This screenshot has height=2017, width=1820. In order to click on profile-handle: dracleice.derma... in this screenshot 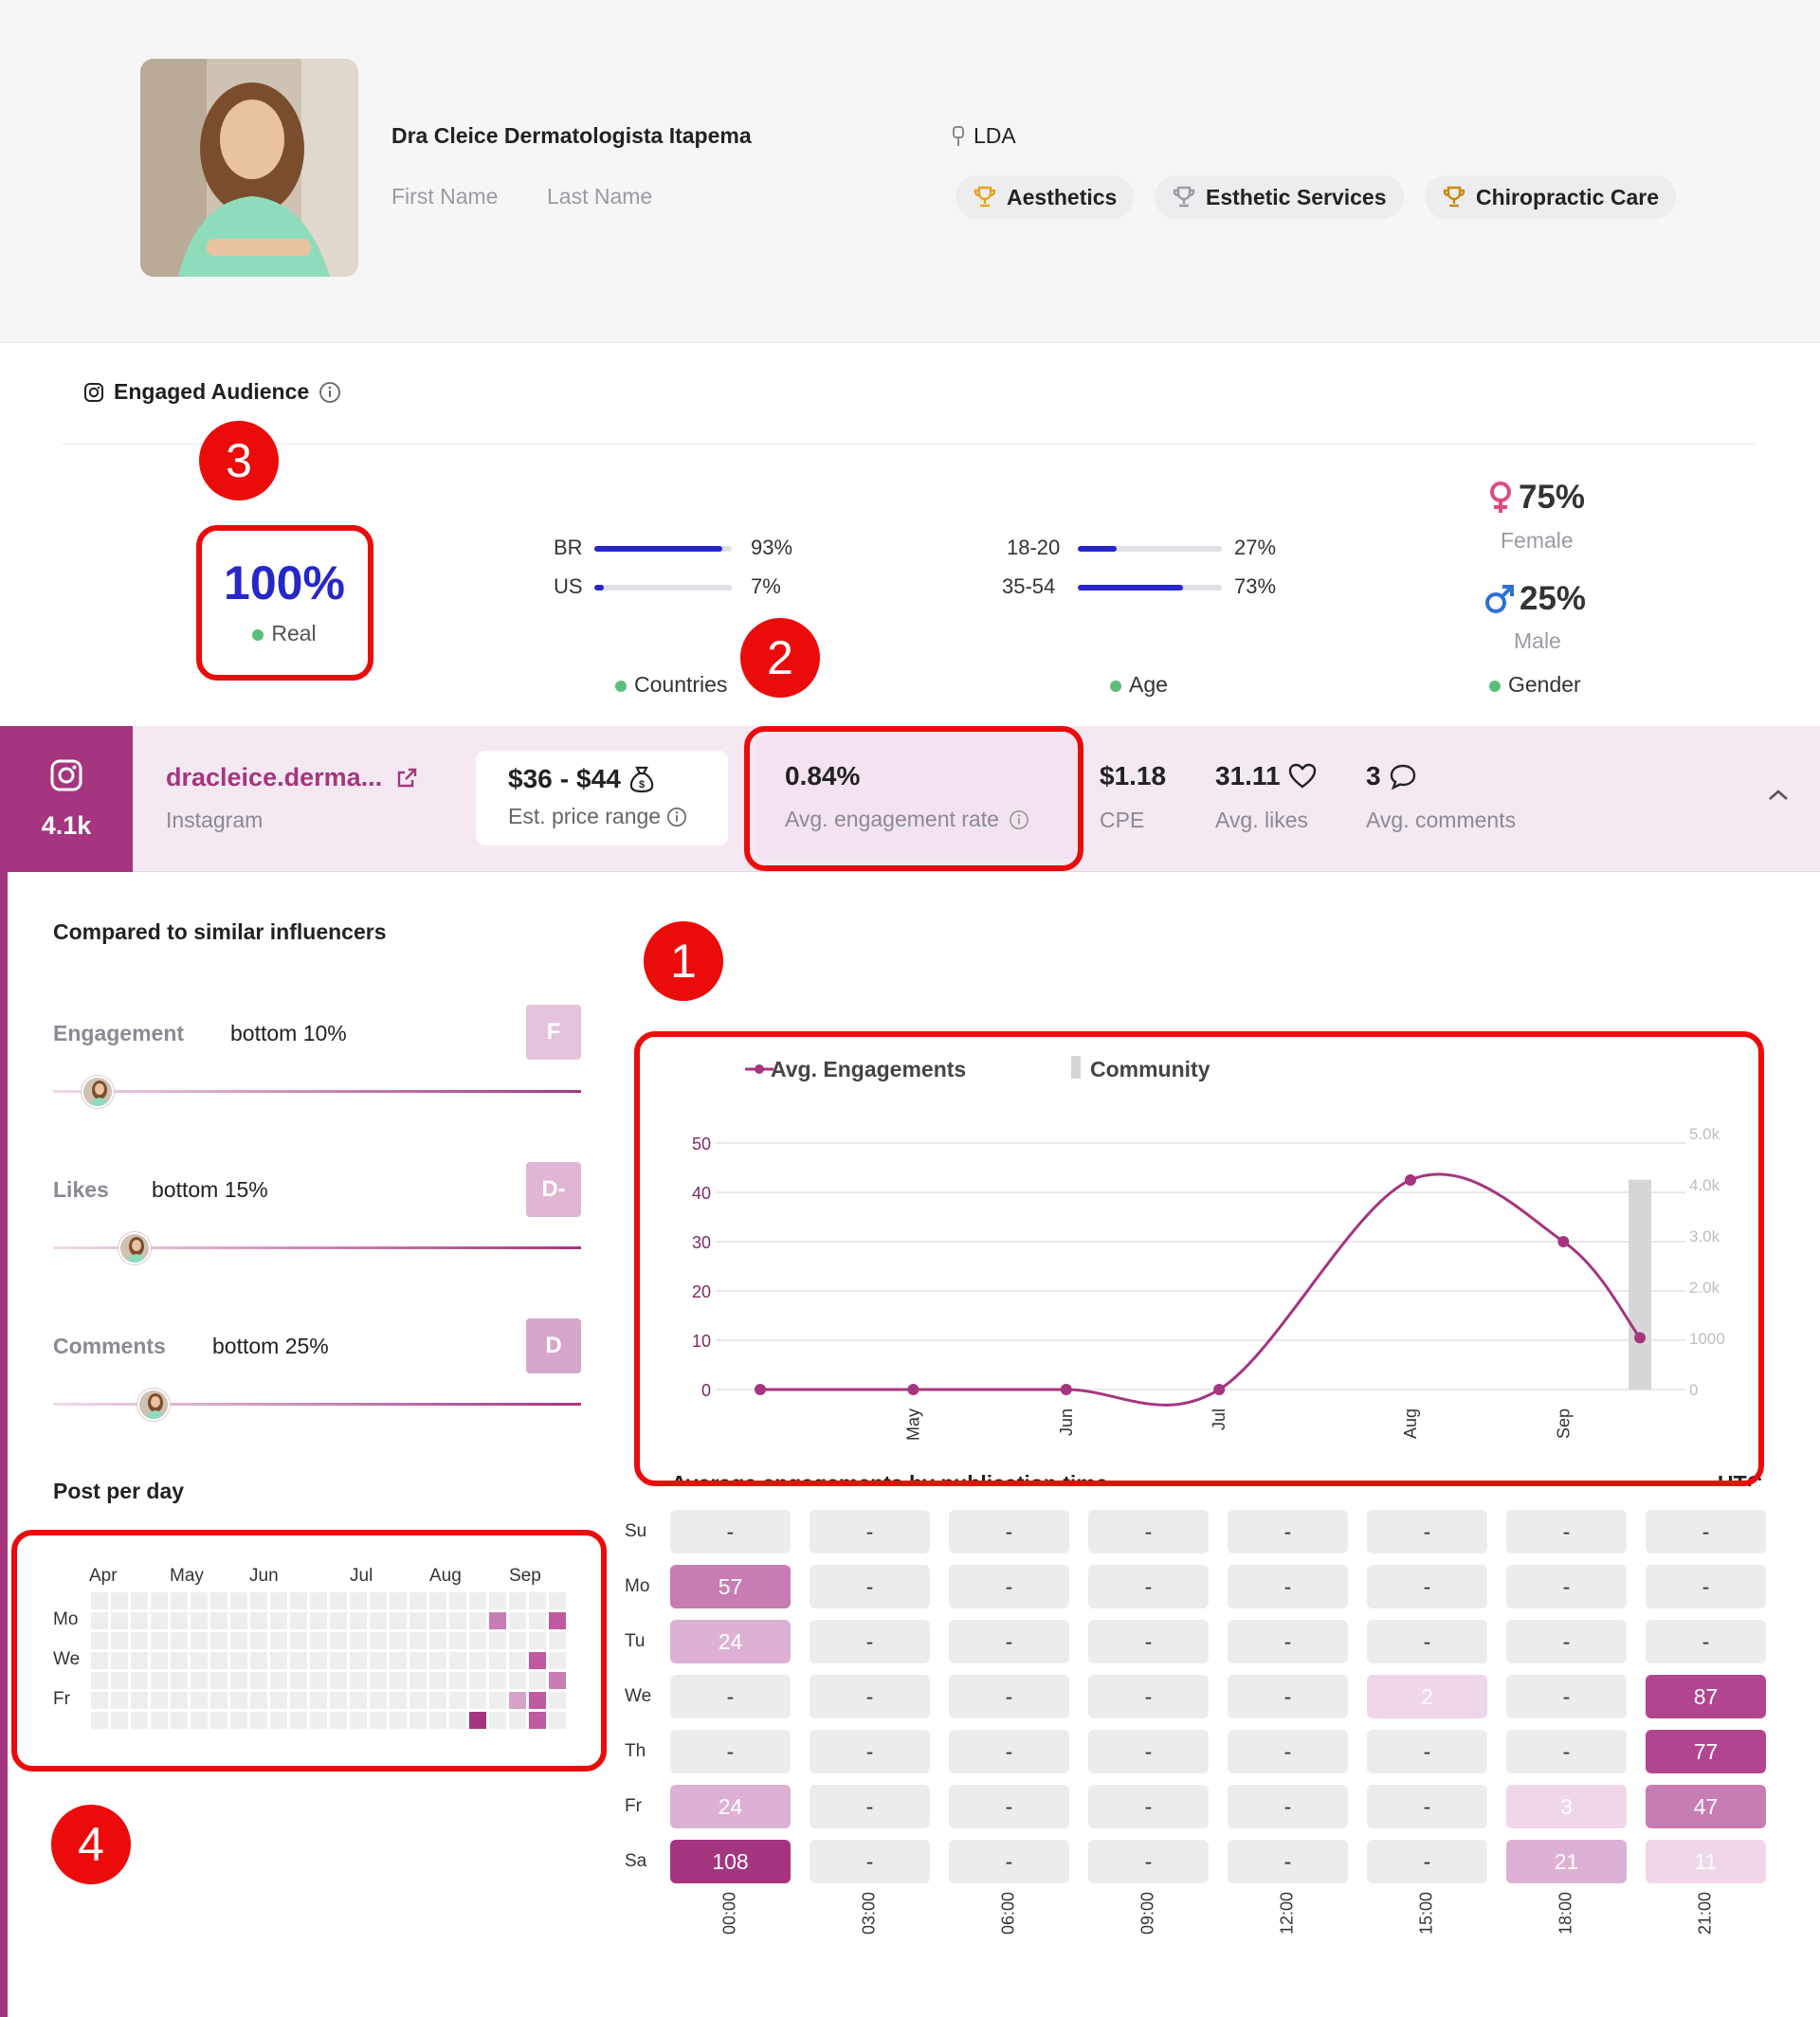, I will do `click(292, 777)`.